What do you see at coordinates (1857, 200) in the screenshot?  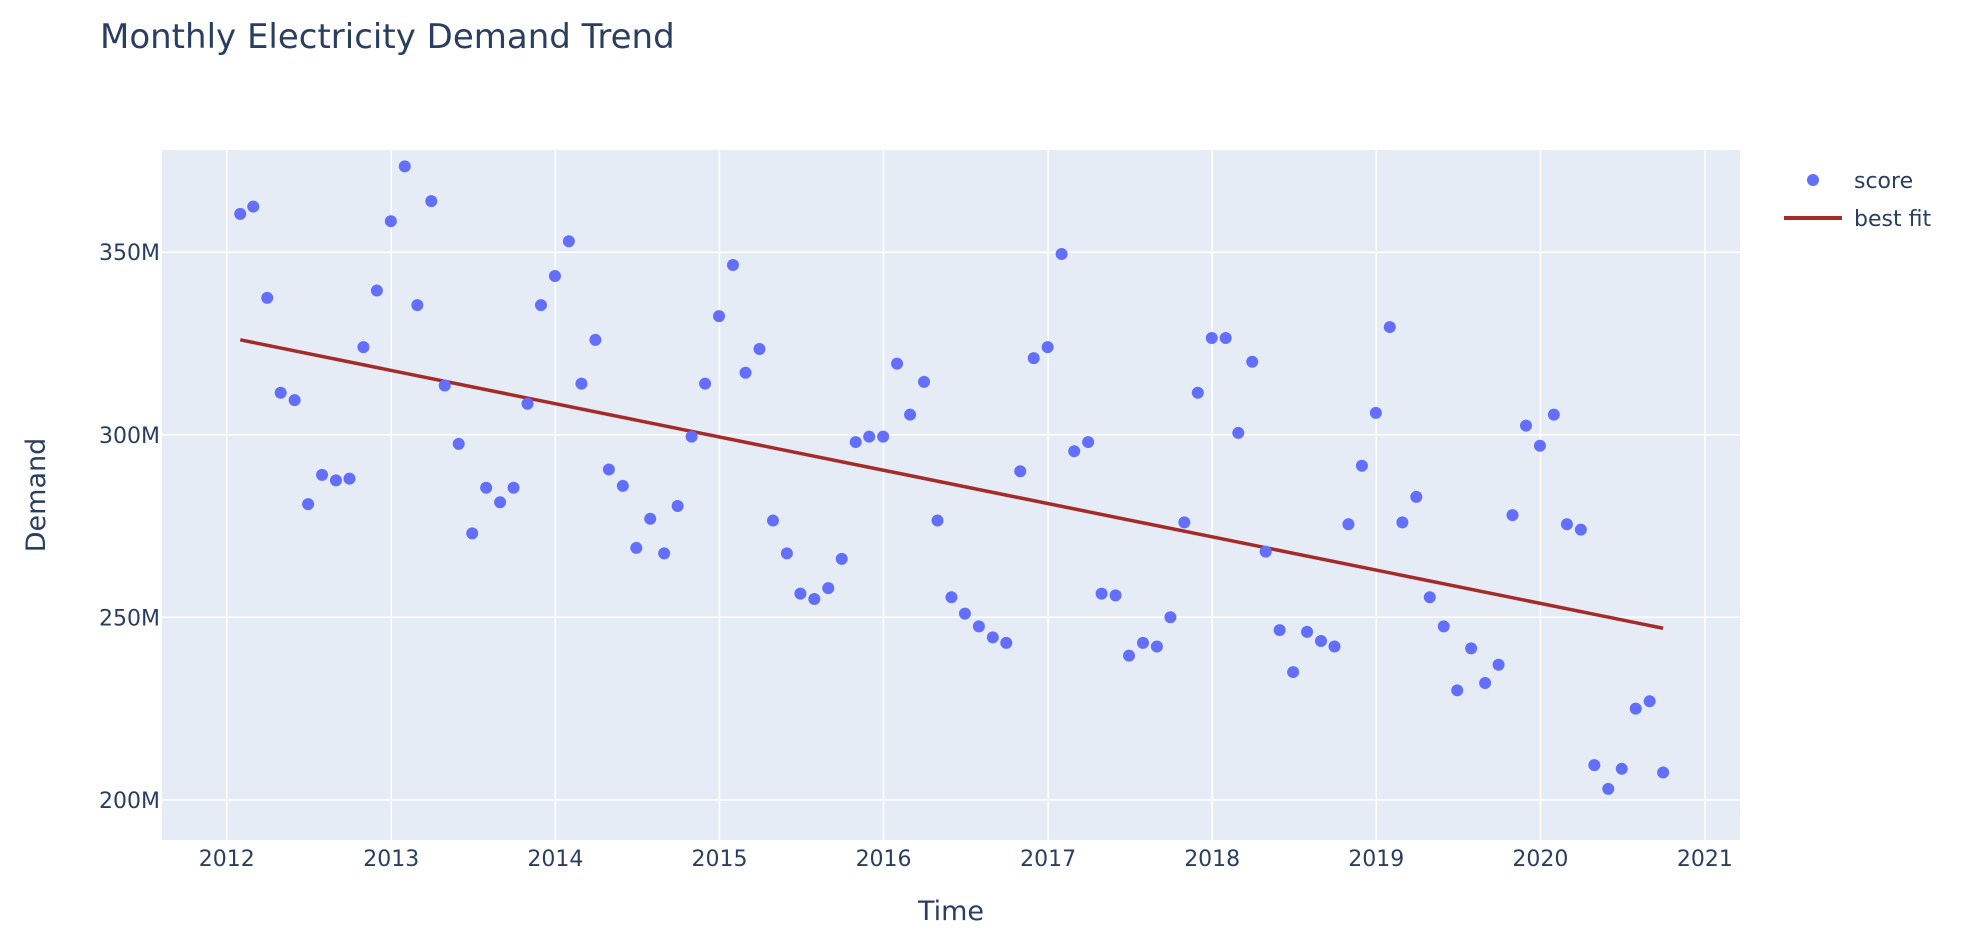 I see `legend: score best fit` at bounding box center [1857, 200].